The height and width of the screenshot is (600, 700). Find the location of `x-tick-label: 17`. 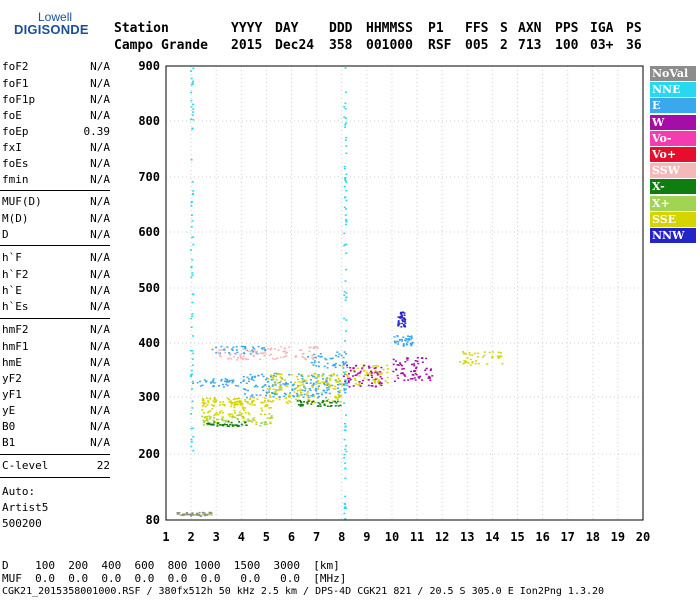

x-tick-label: 17 is located at coordinates (567, 537).